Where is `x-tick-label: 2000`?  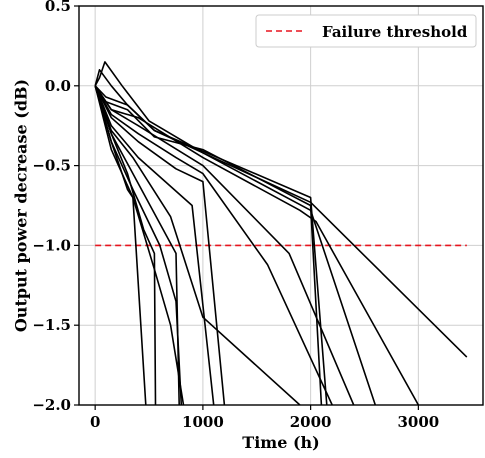 x-tick-label: 2000 is located at coordinates (311, 422).